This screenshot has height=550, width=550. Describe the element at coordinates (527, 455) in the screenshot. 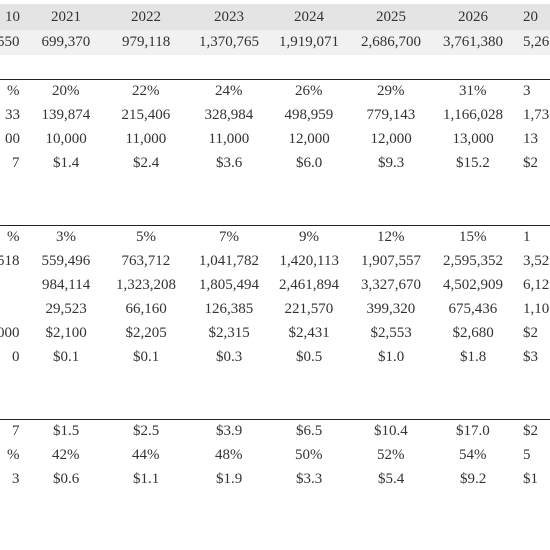

I see `cell: 5` at that location.